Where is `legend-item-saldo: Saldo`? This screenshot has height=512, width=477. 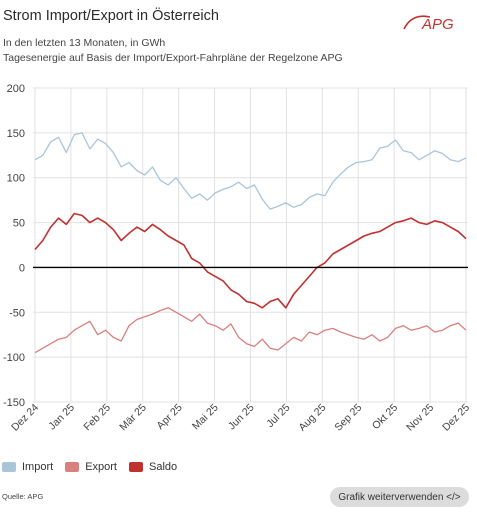
legend-item-saldo: Saldo is located at coordinates (153, 467).